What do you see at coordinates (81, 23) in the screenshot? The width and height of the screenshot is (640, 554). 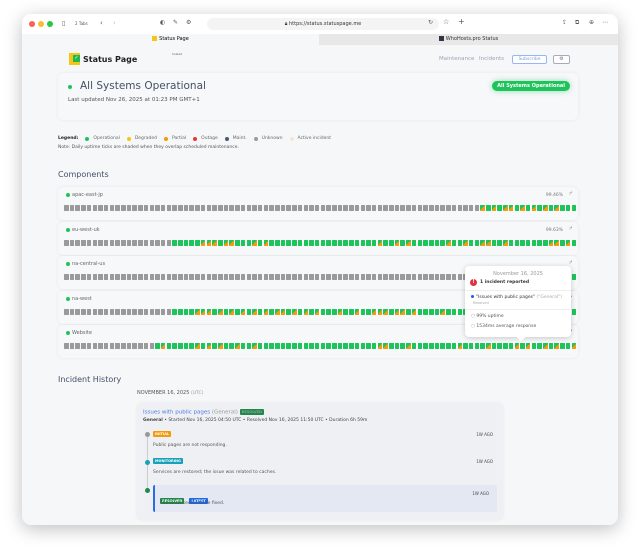 I see `tabs-count: 2 Tabs` at bounding box center [81, 23].